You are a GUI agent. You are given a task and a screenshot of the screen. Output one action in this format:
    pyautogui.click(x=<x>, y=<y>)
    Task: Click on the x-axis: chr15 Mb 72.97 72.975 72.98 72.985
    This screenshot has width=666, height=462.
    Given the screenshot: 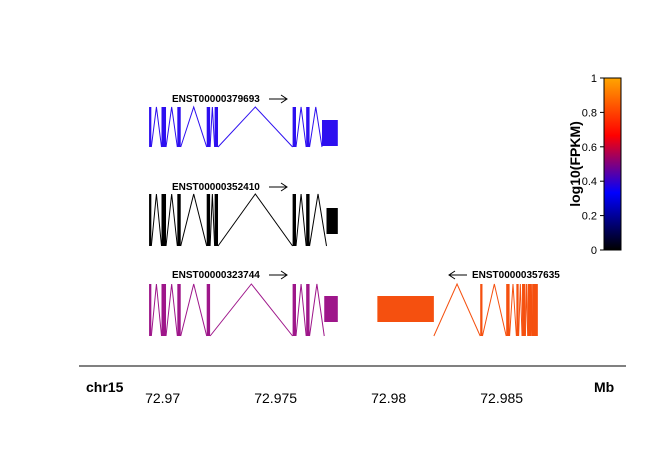 What is the action you would take?
    pyautogui.click(x=352, y=385)
    